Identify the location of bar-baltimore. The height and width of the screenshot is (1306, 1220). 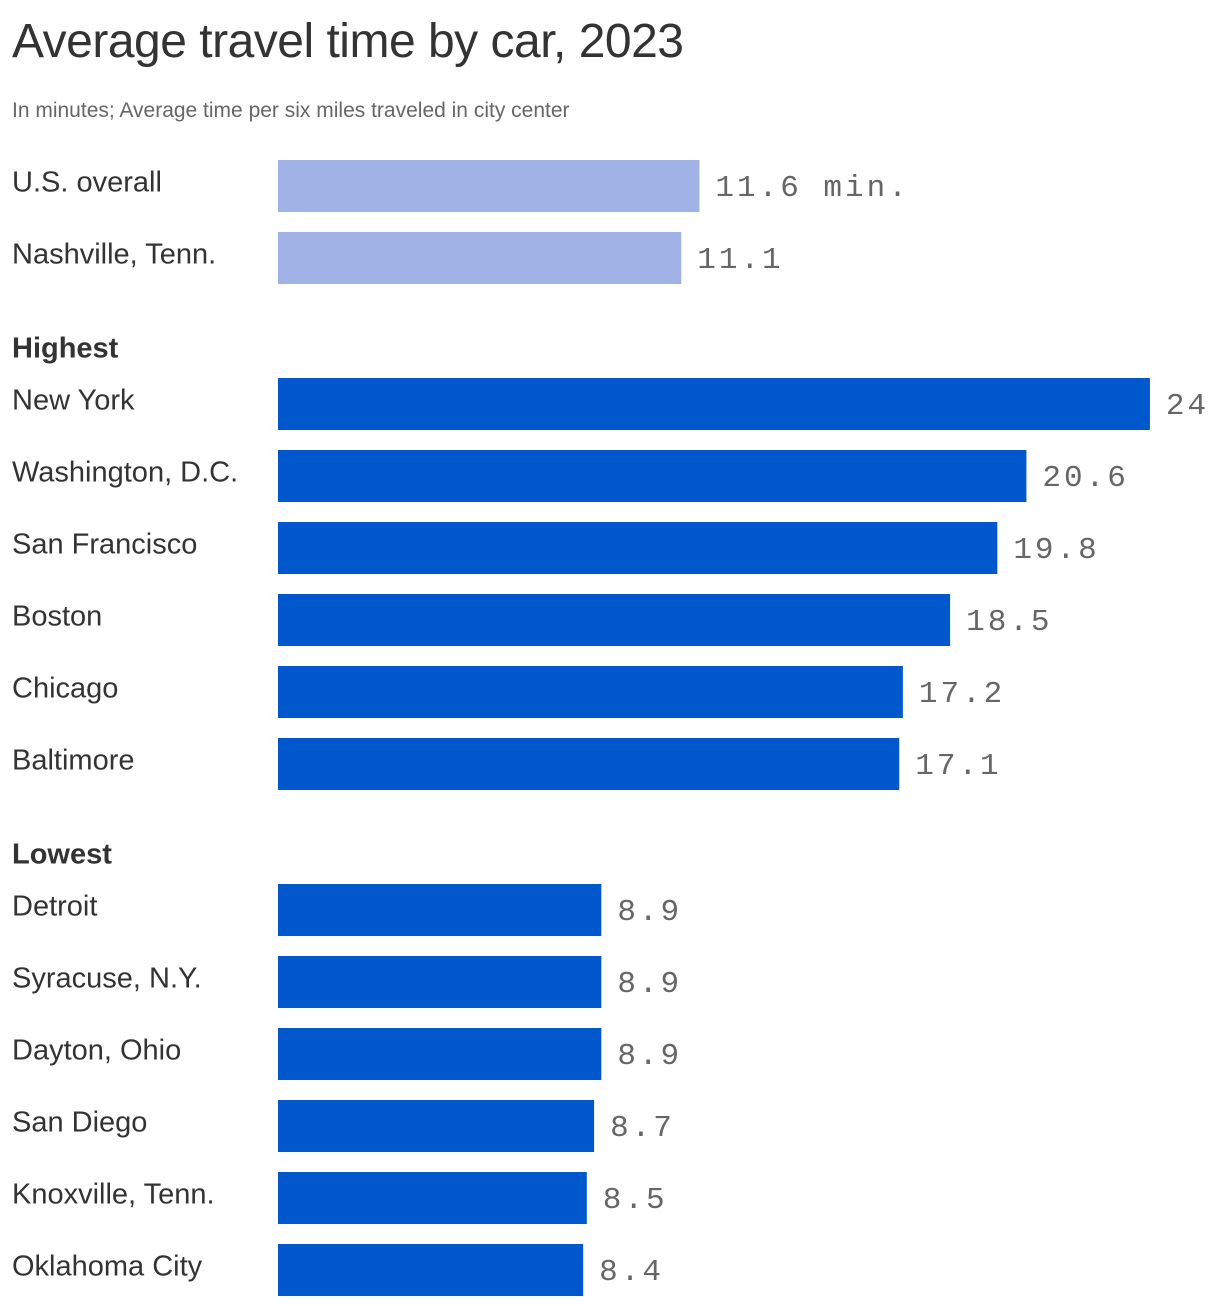
(589, 764).